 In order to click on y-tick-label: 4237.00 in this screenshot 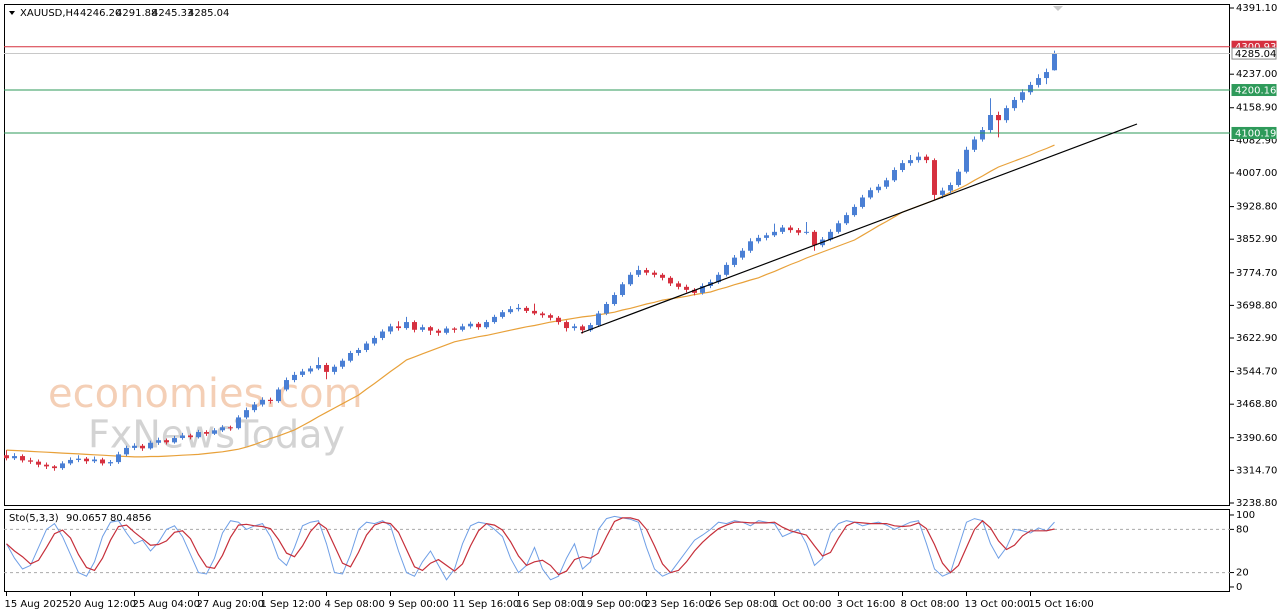, I will do `click(1256, 74)`.